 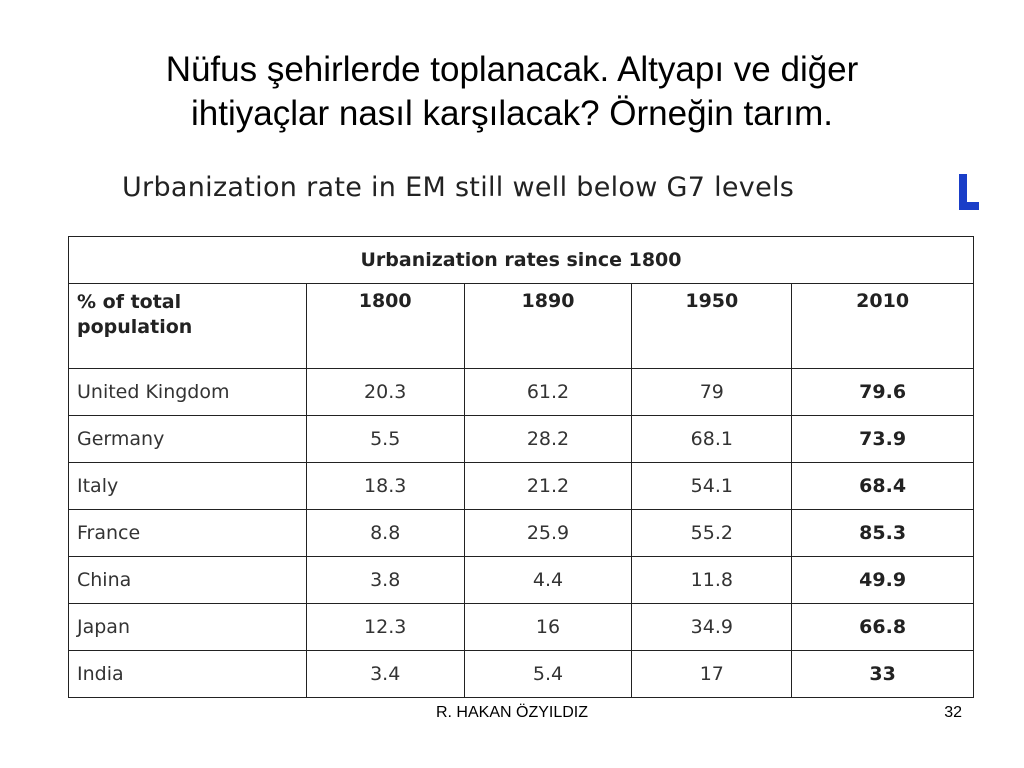 I want to click on table-row: Japan 12.3 16 34.9 66.8, so click(x=521, y=627).